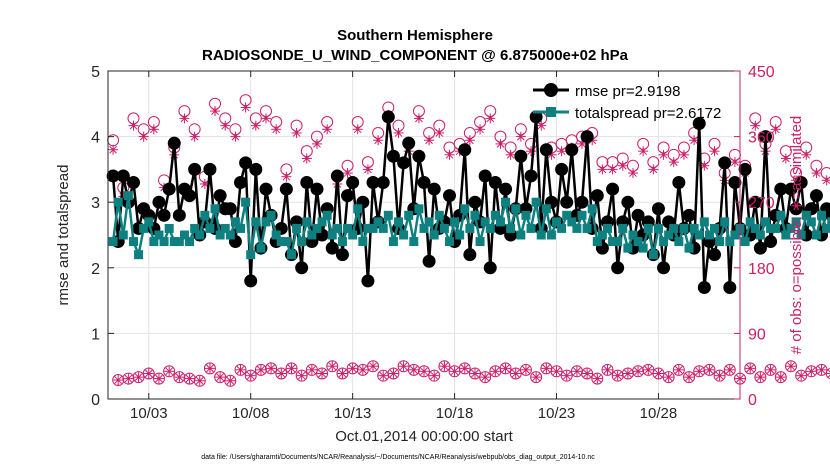 This screenshot has width=830, height=470. Describe the element at coordinates (95, 269) in the screenshot. I see `y-tick-label-left: 2` at that location.